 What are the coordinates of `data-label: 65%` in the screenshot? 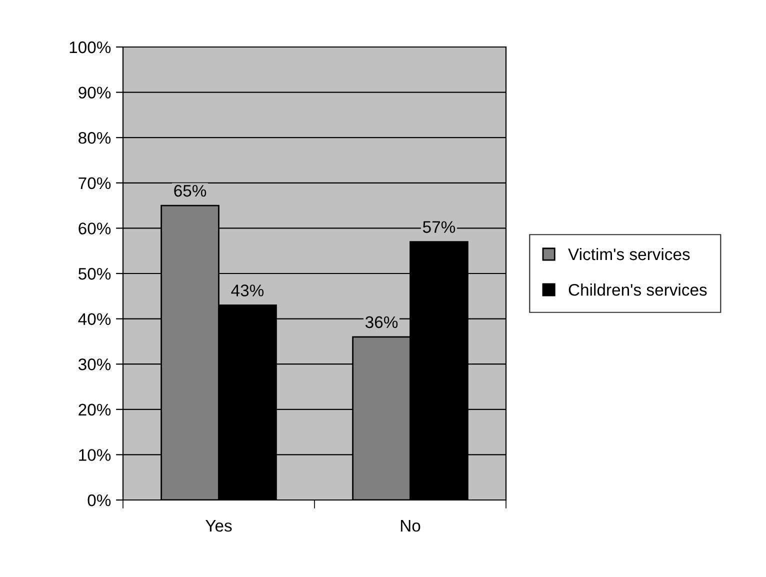 It's located at (190, 190).